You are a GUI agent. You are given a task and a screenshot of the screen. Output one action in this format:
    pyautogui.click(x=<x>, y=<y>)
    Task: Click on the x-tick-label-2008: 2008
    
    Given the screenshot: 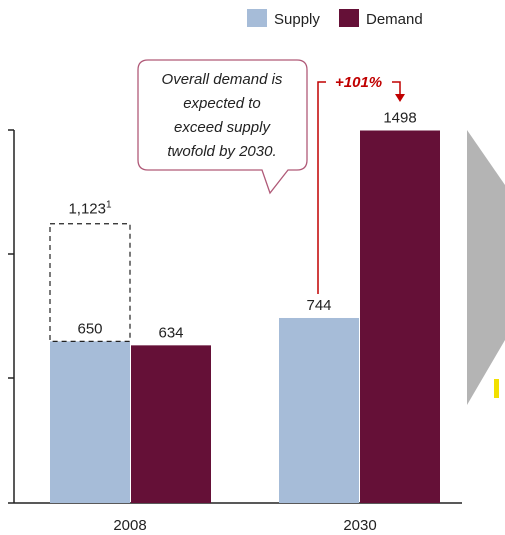 What is the action you would take?
    pyautogui.click(x=129, y=525)
    